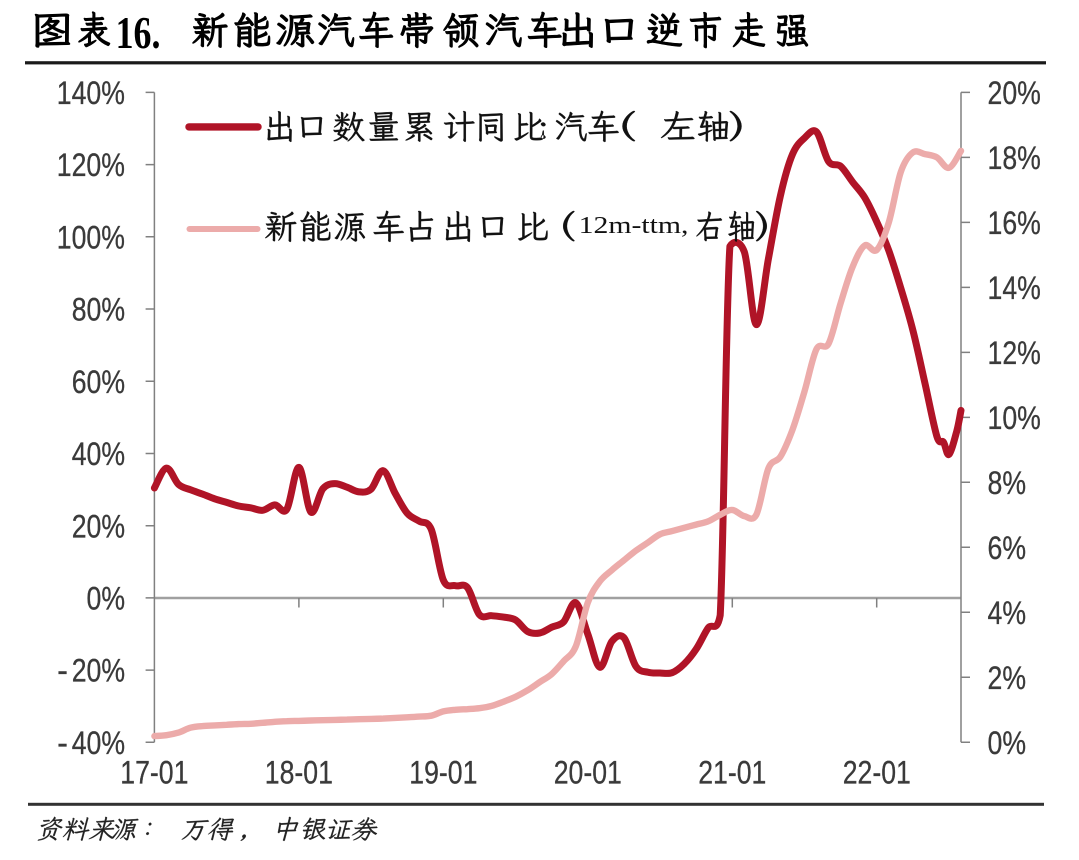  Describe the element at coordinates (98, 310) in the screenshot. I see `svg-text: 80%` at that location.